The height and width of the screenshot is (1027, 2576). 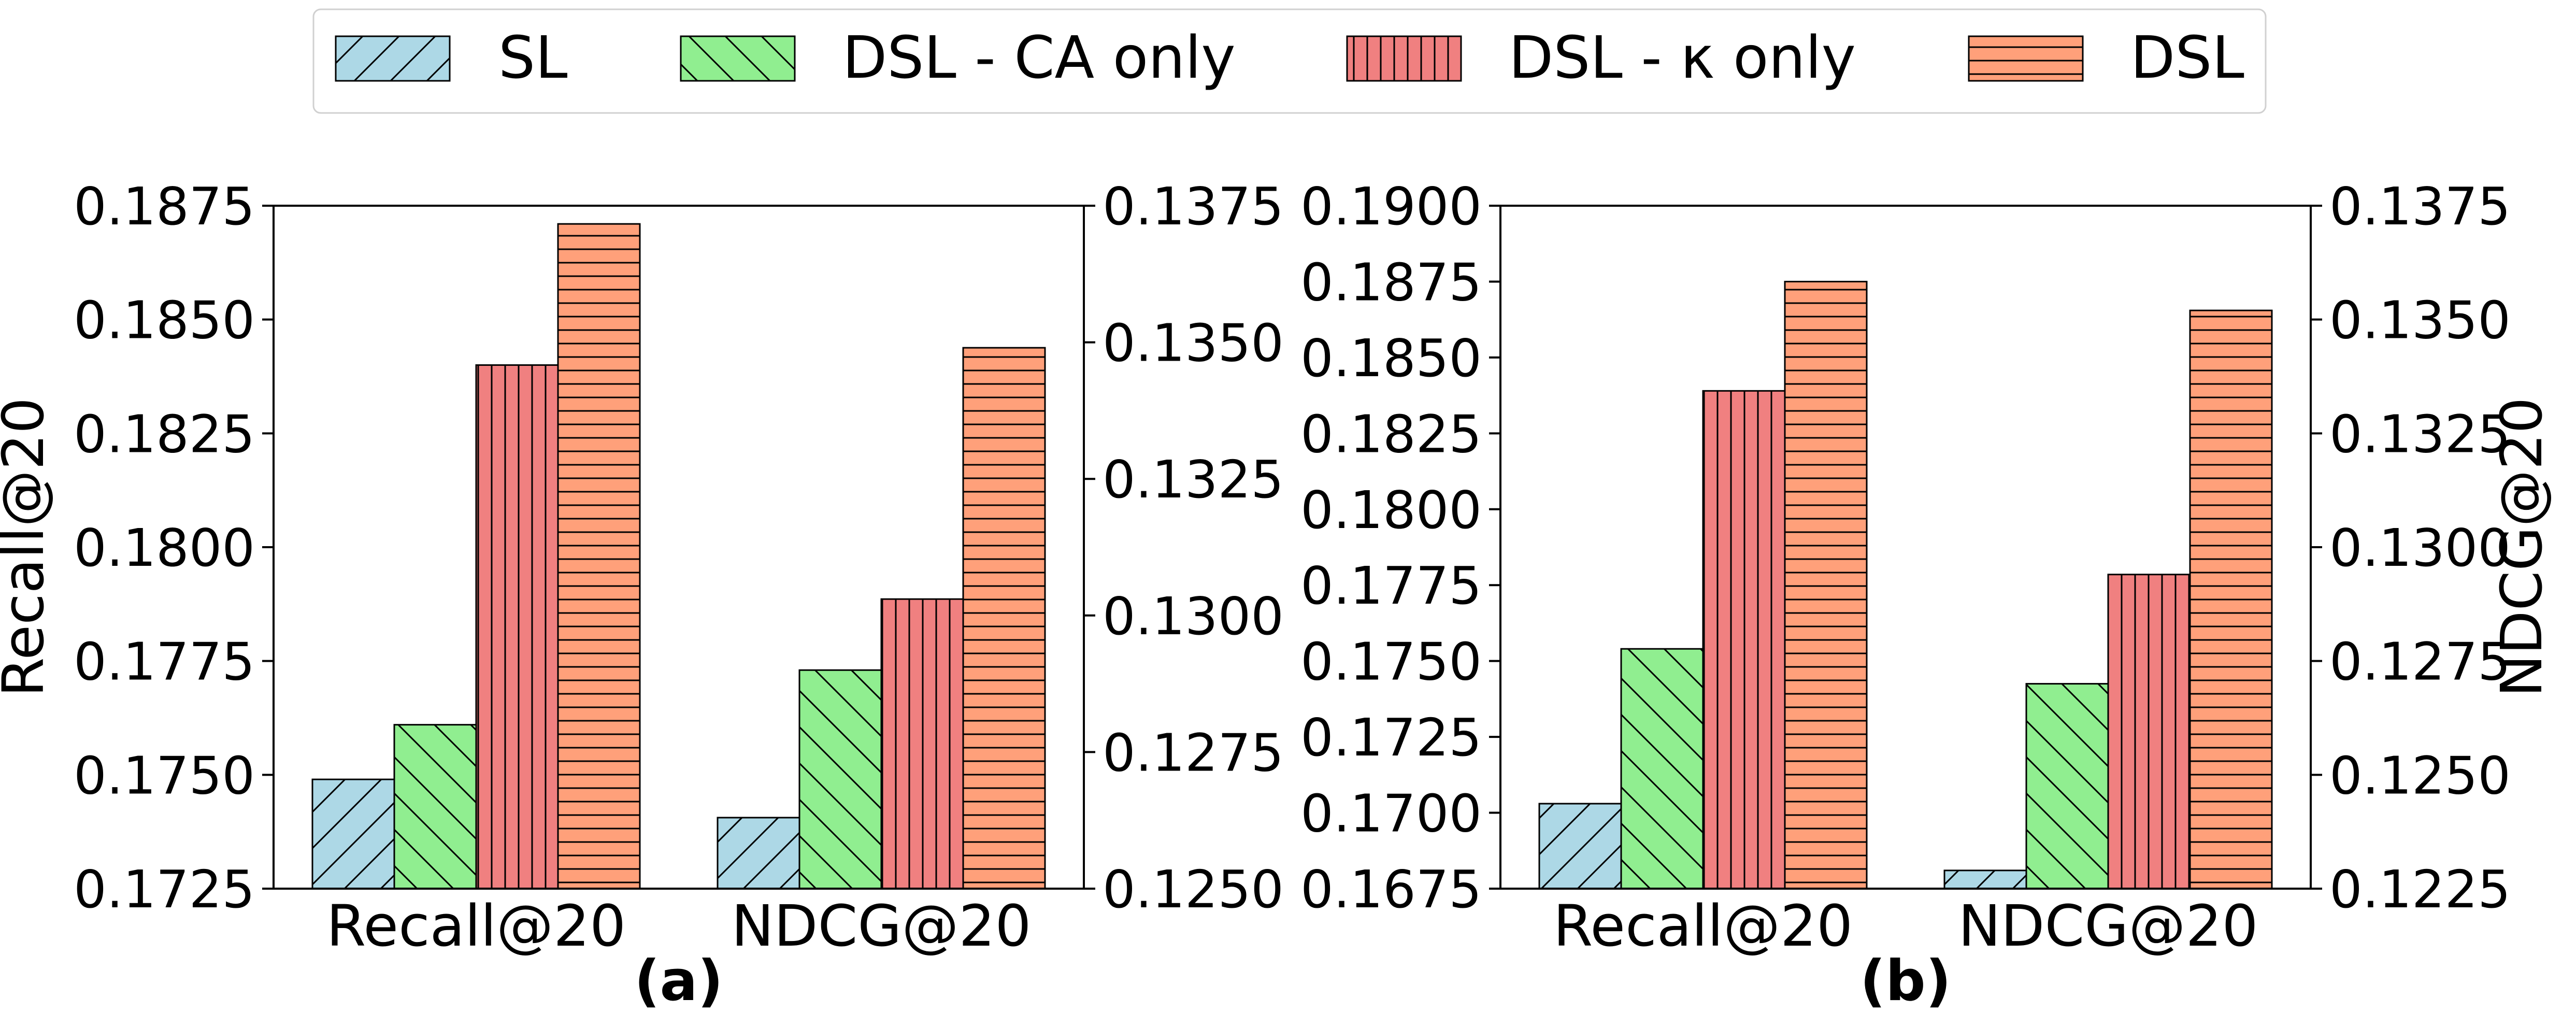 What do you see at coordinates (1391, 813) in the screenshot?
I see `y-left-tick-label: 0.1700` at bounding box center [1391, 813].